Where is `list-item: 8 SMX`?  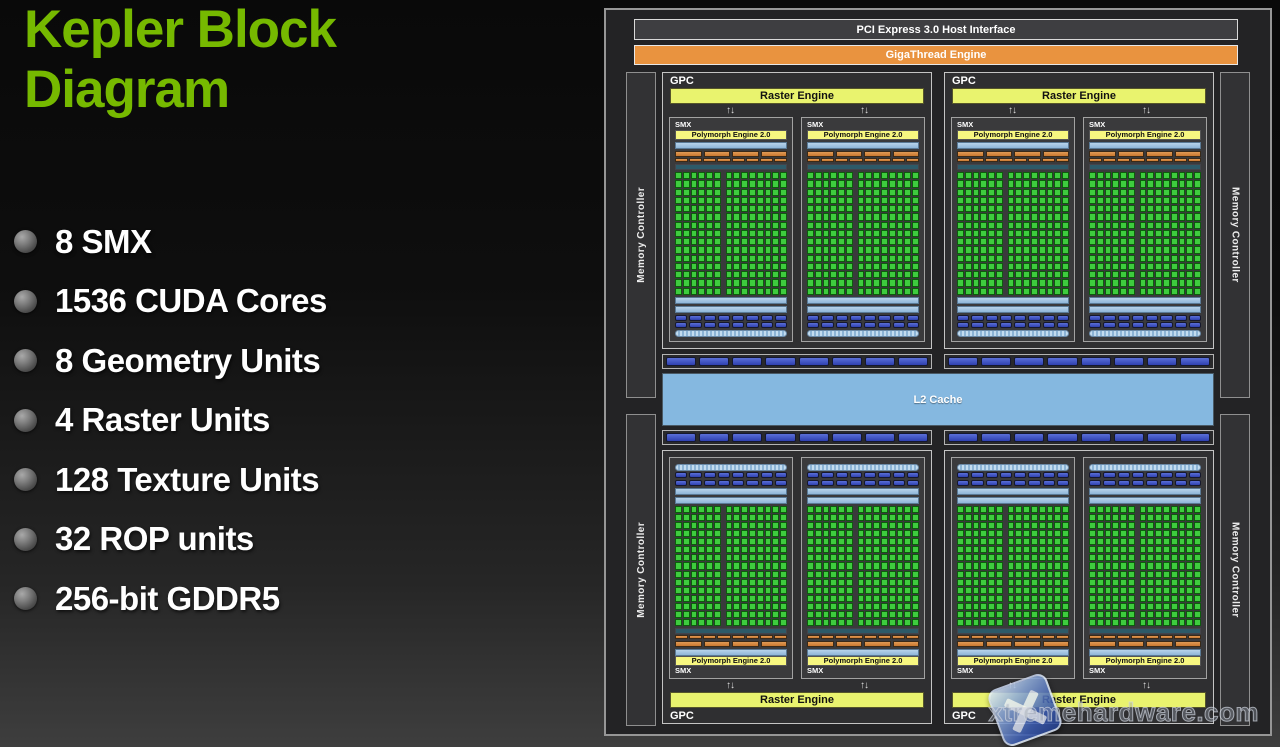
list-item: 8 SMX is located at coordinates (170, 242).